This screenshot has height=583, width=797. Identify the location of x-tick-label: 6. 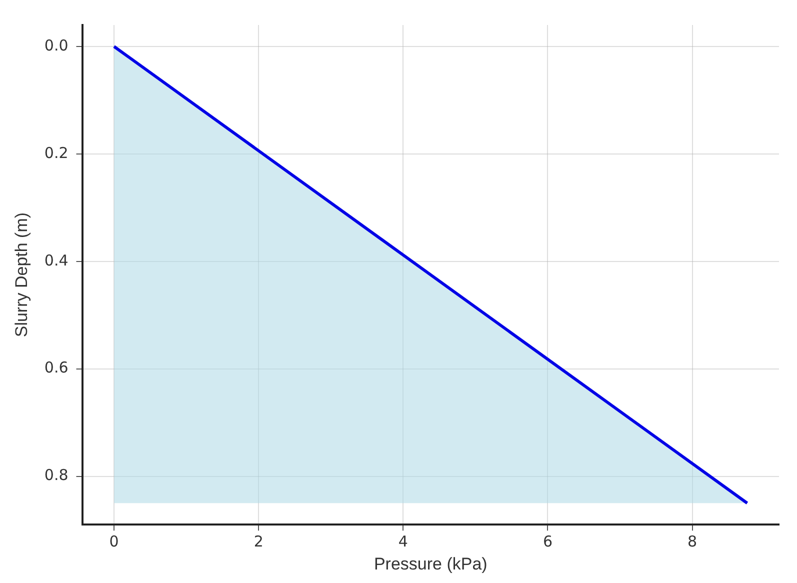
(547, 541).